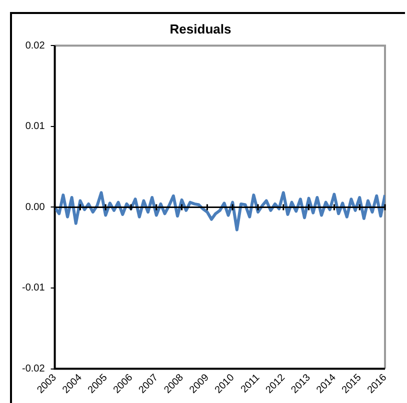  What do you see at coordinates (35, 46) in the screenshot?
I see `y-tick-label: 0.02` at bounding box center [35, 46].